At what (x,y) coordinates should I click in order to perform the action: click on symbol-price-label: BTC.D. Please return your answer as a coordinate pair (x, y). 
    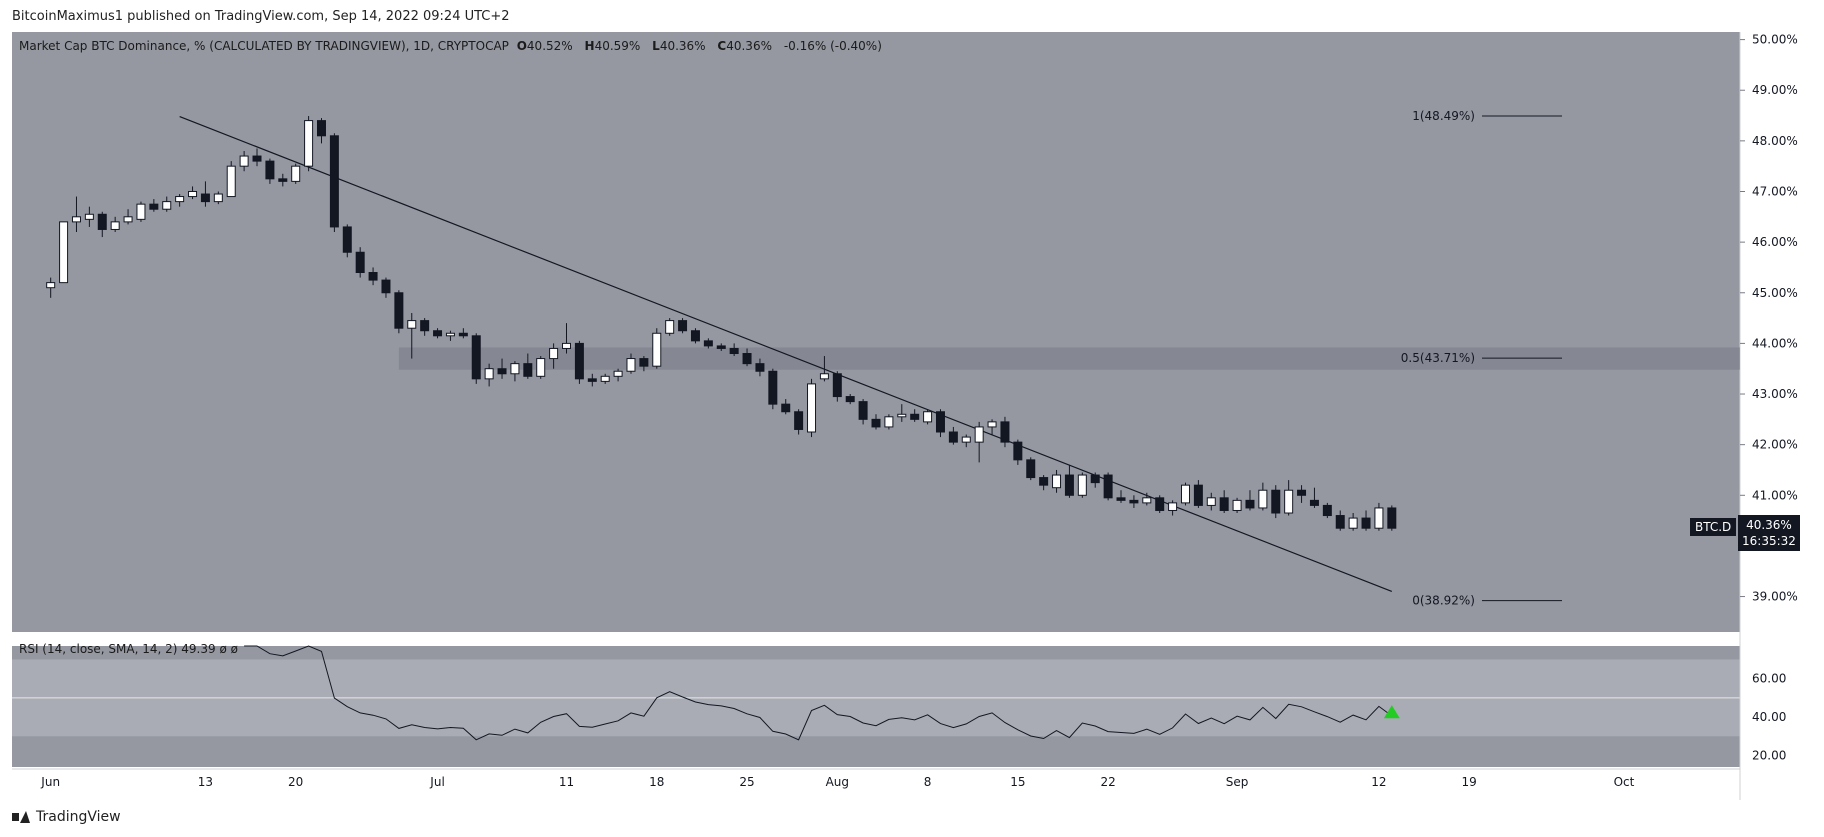
    Looking at the image, I should click on (1713, 527).